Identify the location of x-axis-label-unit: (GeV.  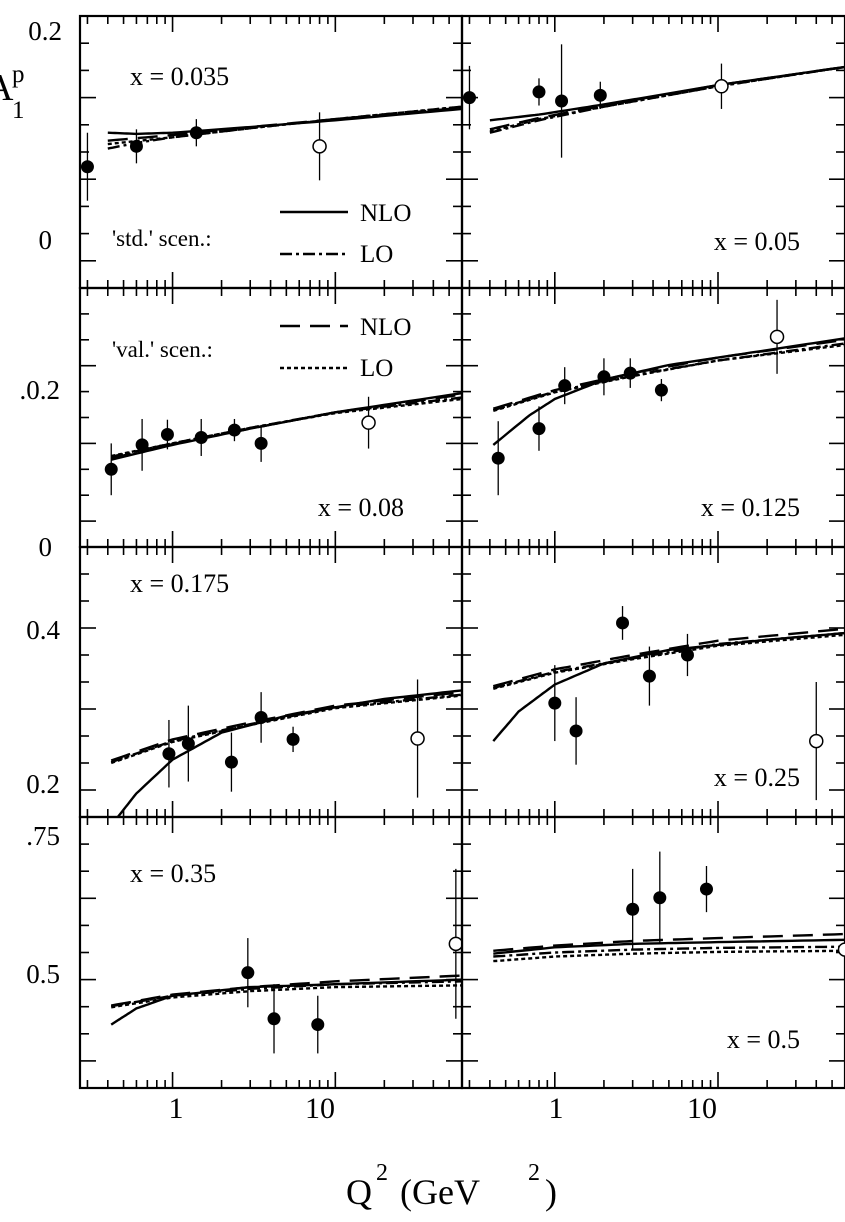
(440, 1192).